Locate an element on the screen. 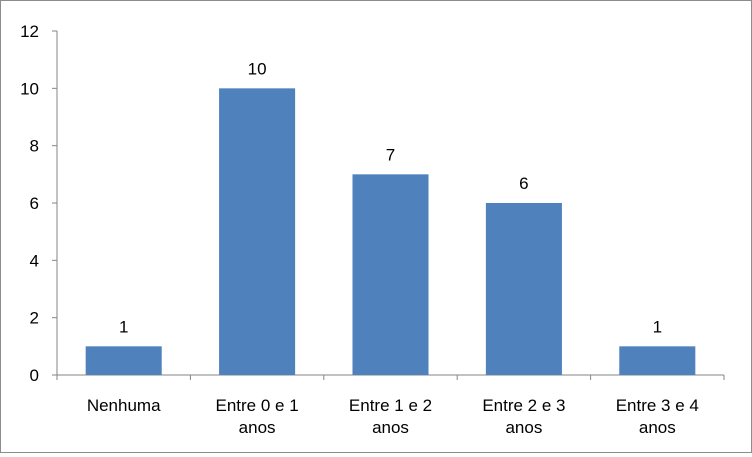  category-label: Nenhuma is located at coordinates (124, 405).